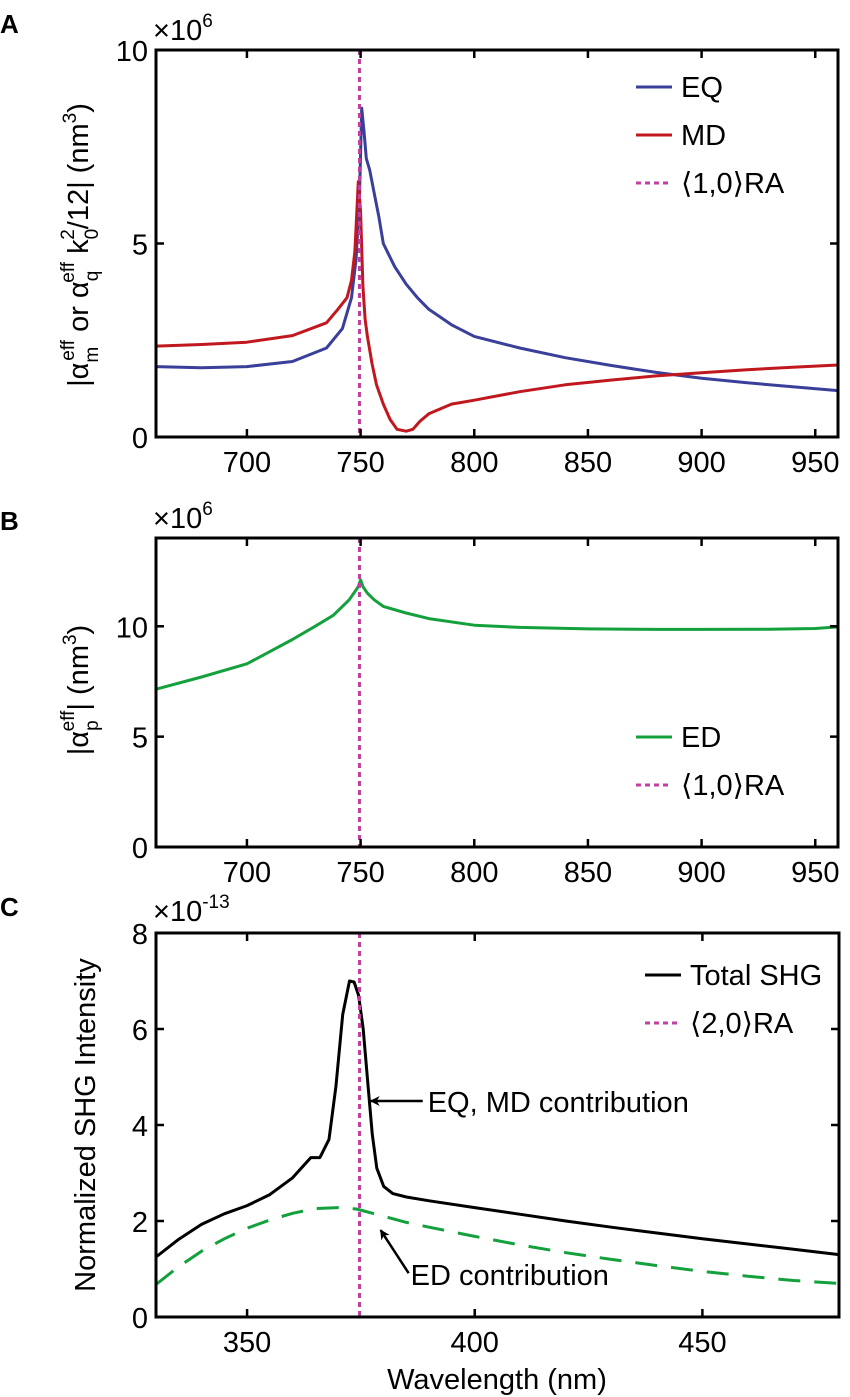  What do you see at coordinates (497, 306) in the screenshot?
I see `series-line-md` at bounding box center [497, 306].